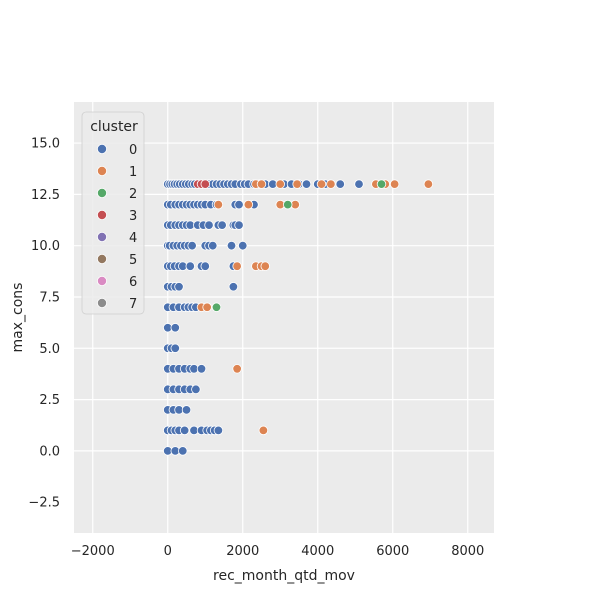  What do you see at coordinates (93, 551) in the screenshot?
I see `x-tick-label: −2000` at bounding box center [93, 551].